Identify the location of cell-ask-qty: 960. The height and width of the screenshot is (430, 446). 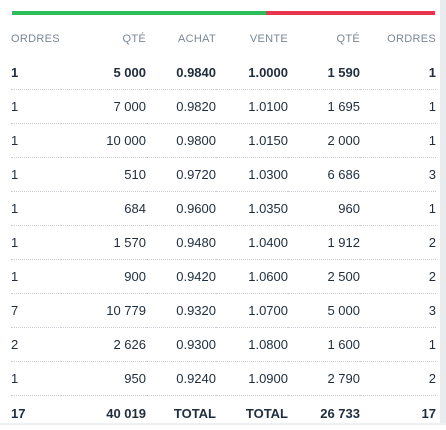
(324, 209).